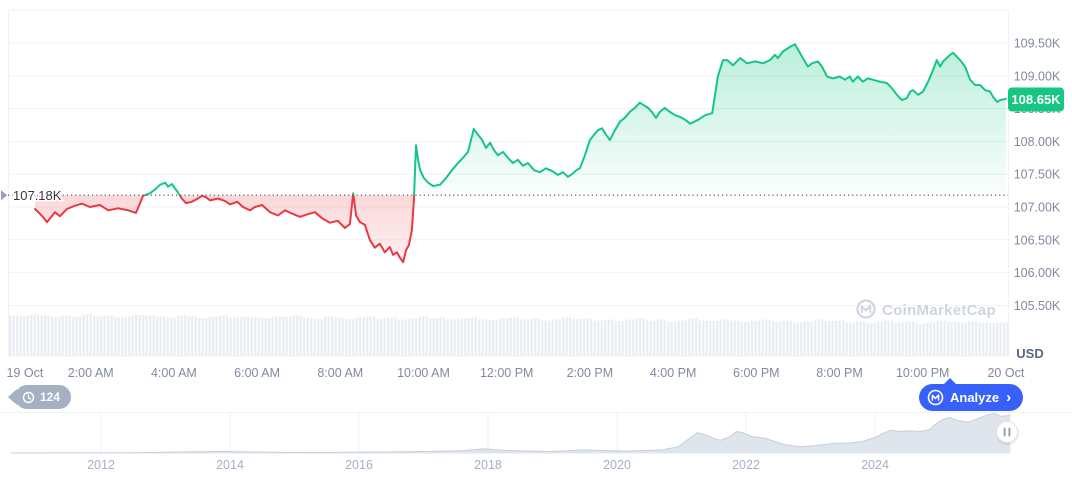  What do you see at coordinates (504, 196) in the screenshot?
I see `baseline-group: 107.18K` at bounding box center [504, 196].